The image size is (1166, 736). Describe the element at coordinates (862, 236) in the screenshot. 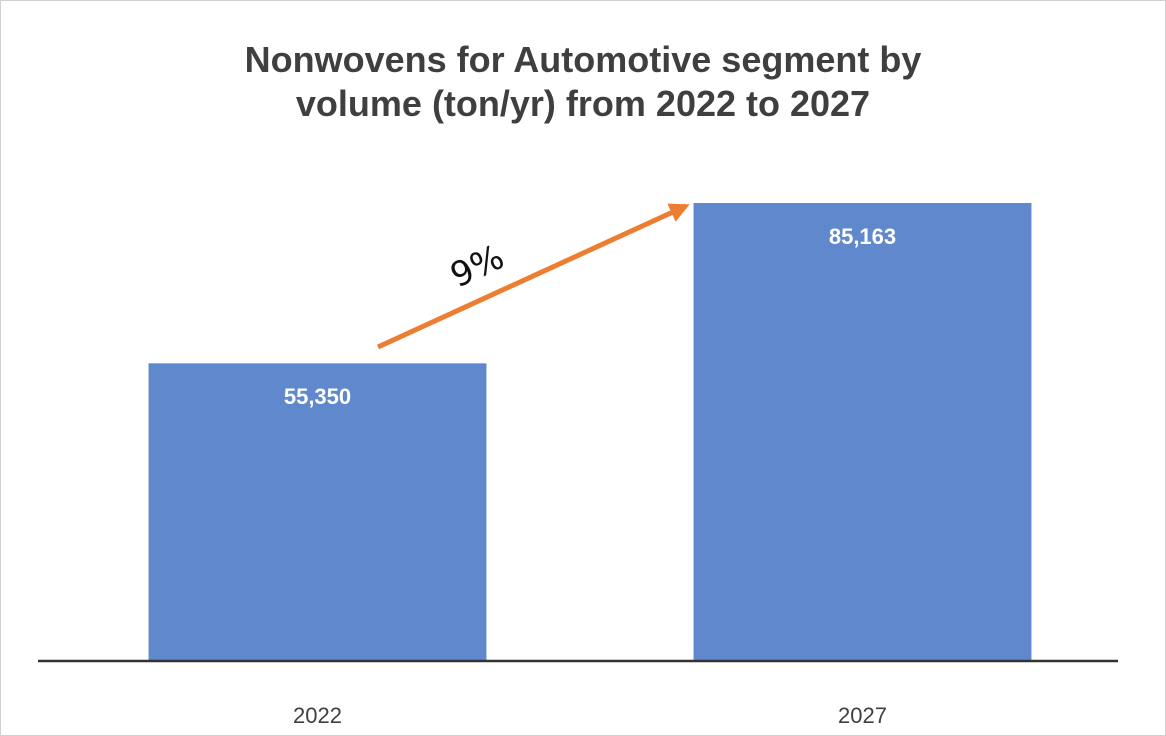

I see `data-label: 85,163` at that location.